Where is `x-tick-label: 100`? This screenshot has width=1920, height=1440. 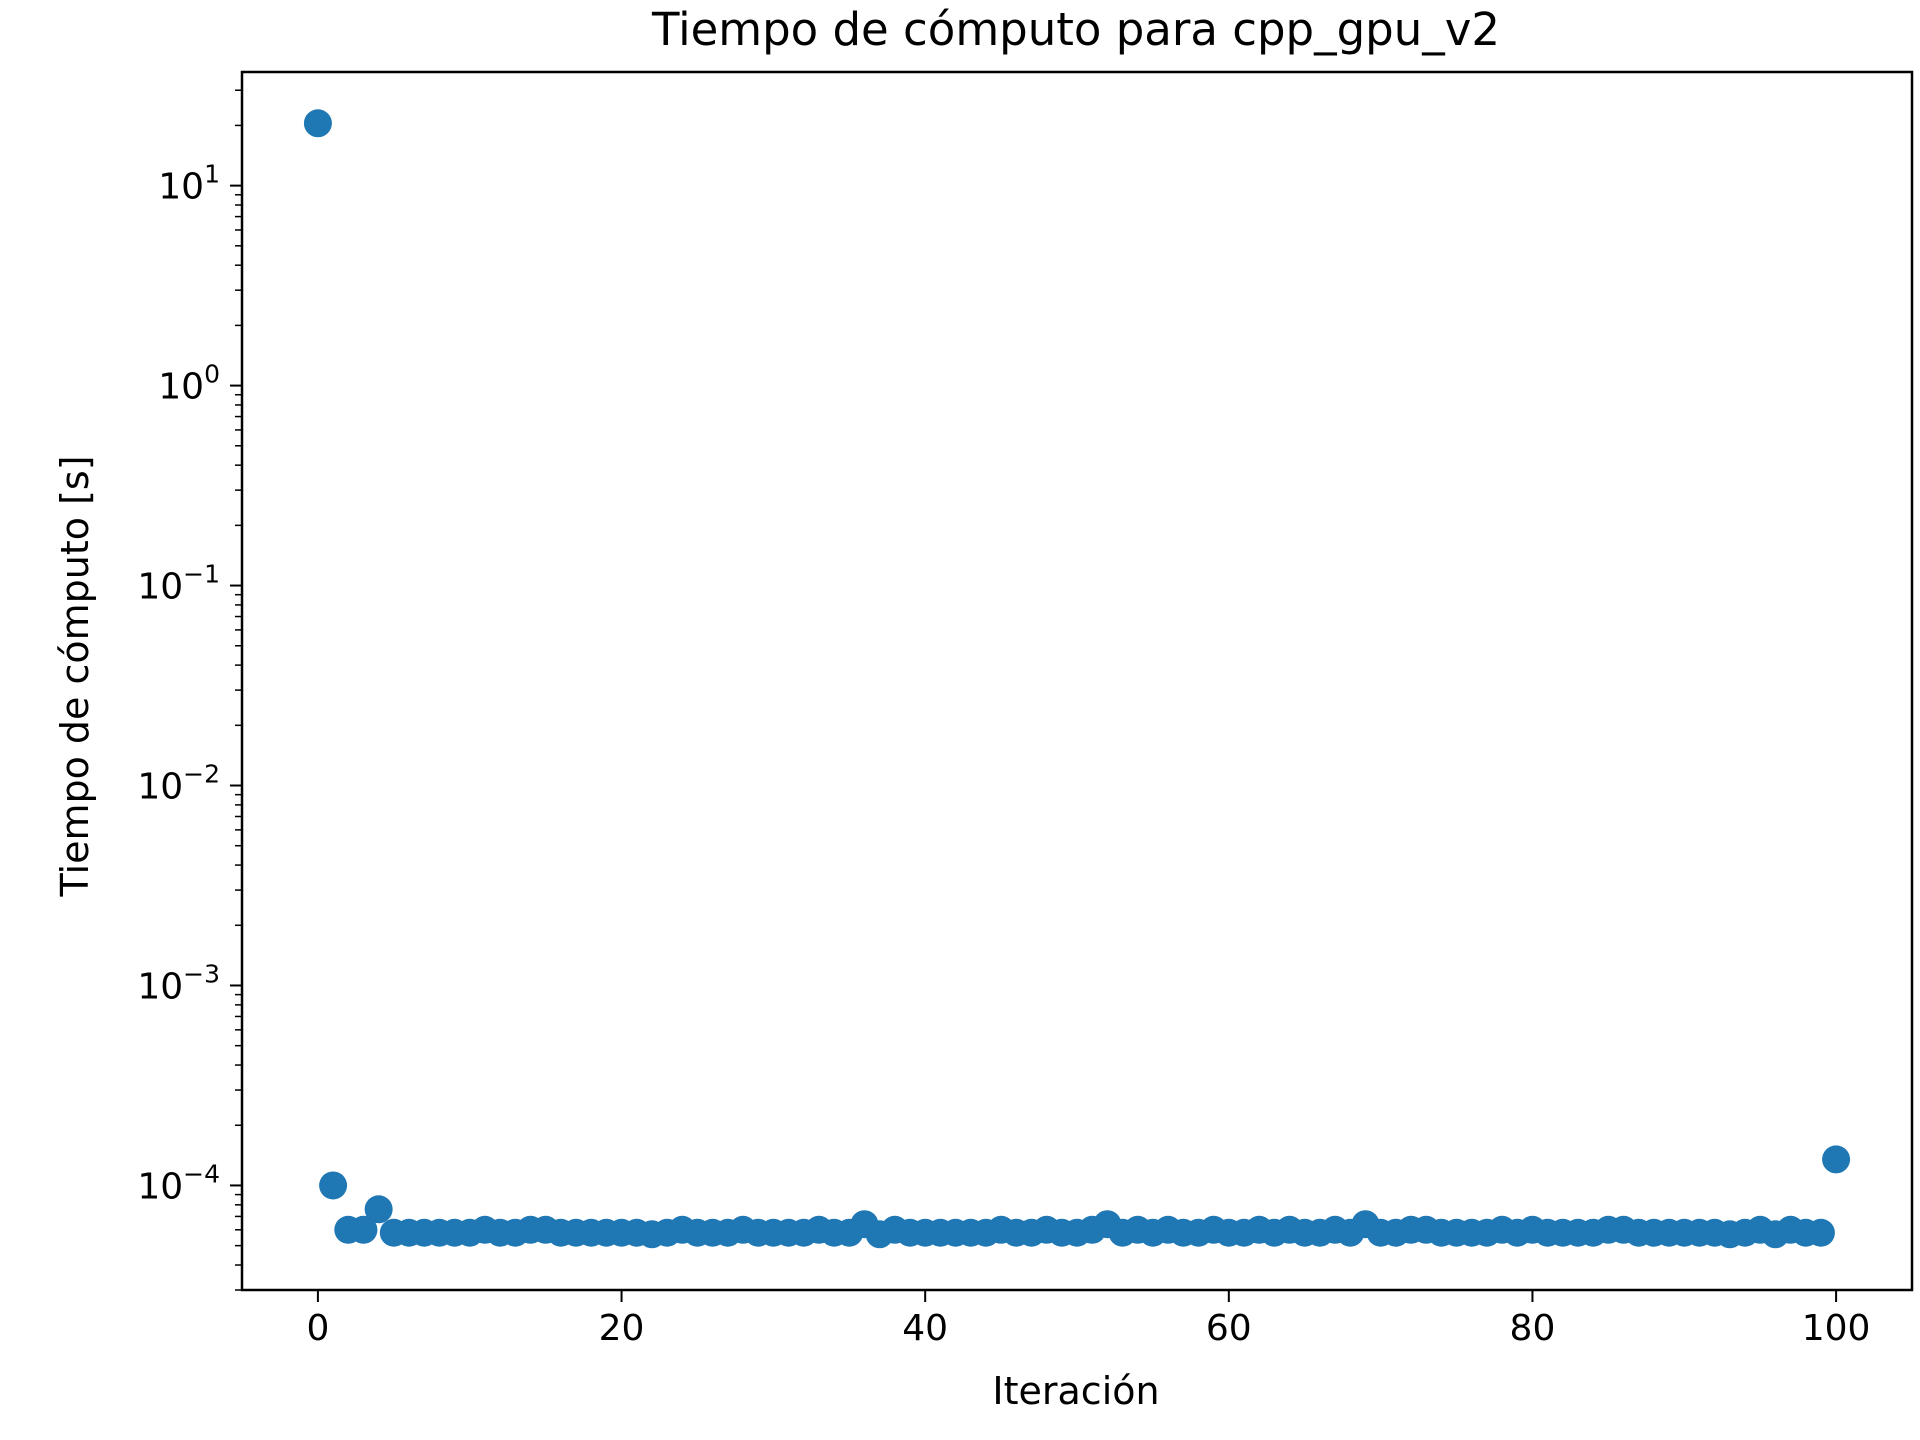
x-tick-label: 100 is located at coordinates (1836, 1328).